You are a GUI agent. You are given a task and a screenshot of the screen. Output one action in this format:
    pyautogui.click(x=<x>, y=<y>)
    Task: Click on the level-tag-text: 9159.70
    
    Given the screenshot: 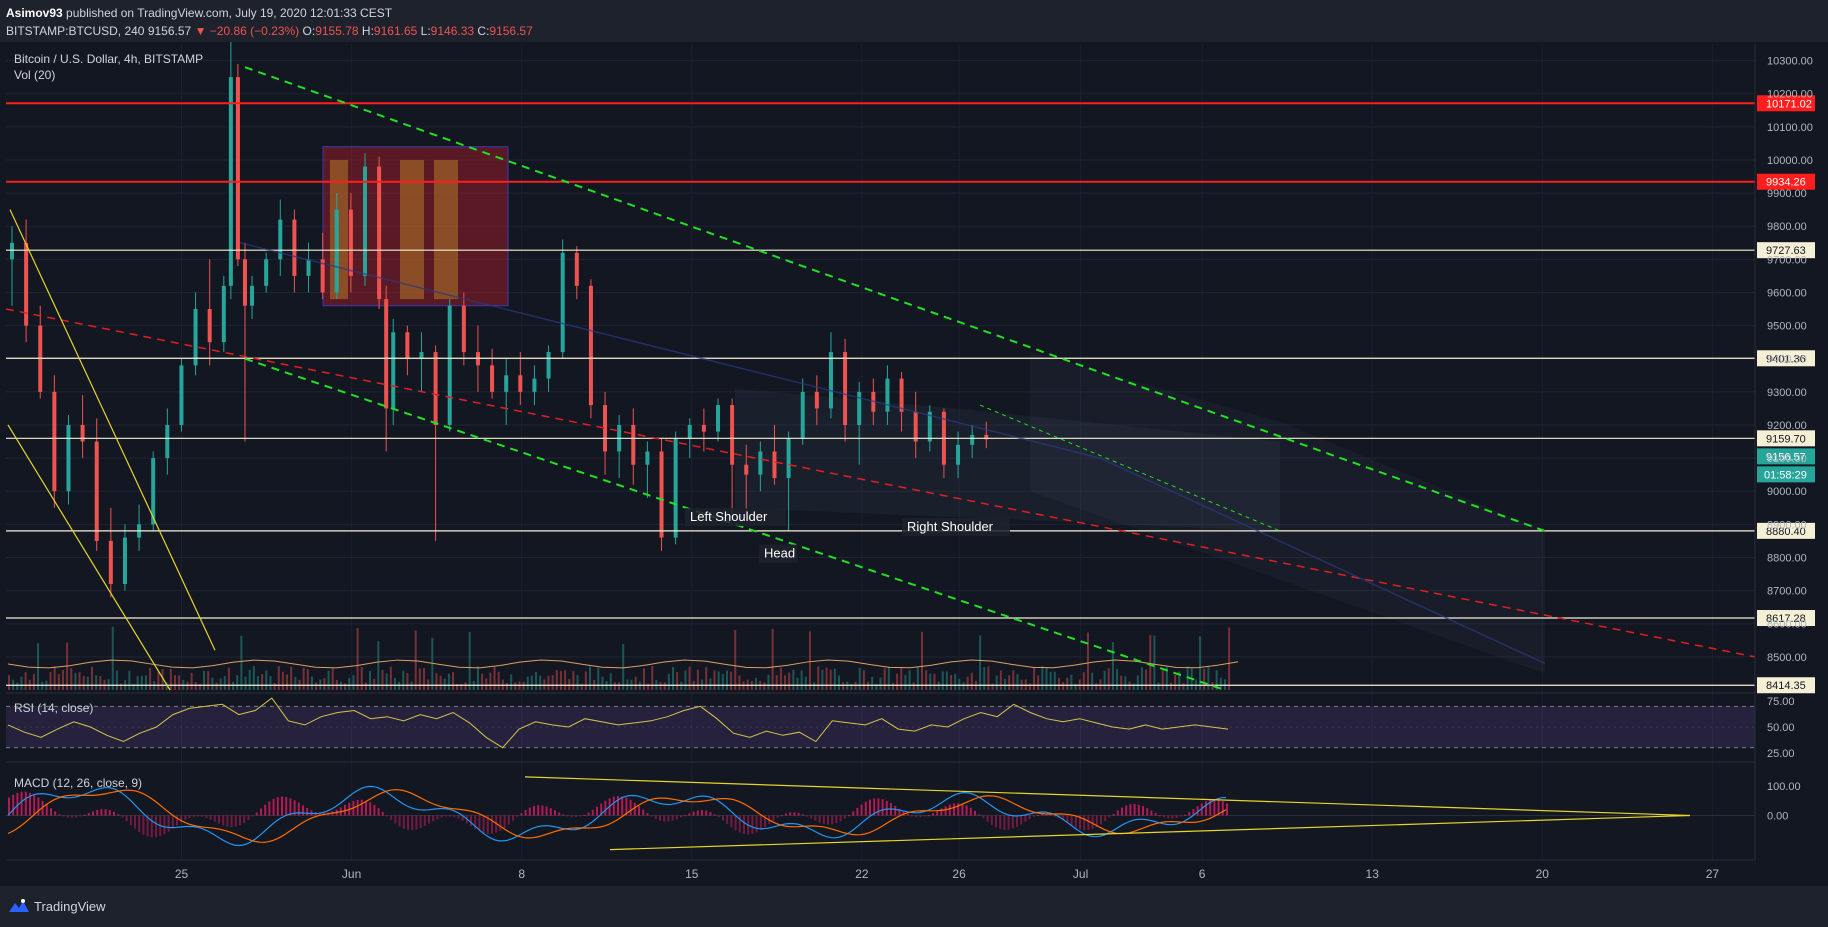 What is the action you would take?
    pyautogui.click(x=1786, y=439)
    